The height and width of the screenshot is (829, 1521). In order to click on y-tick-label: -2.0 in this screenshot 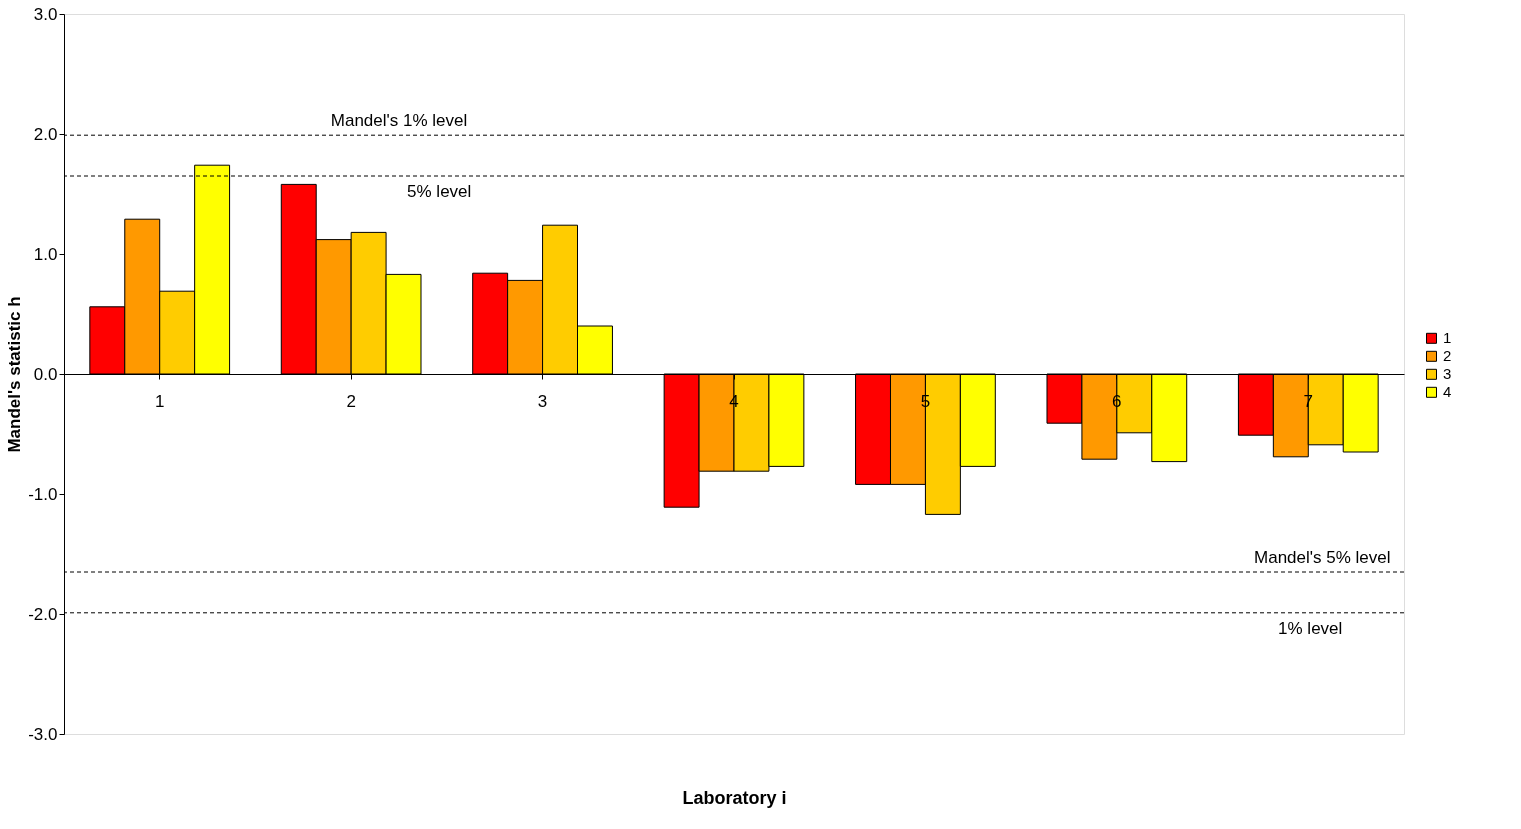, I will do `click(43, 614)`.